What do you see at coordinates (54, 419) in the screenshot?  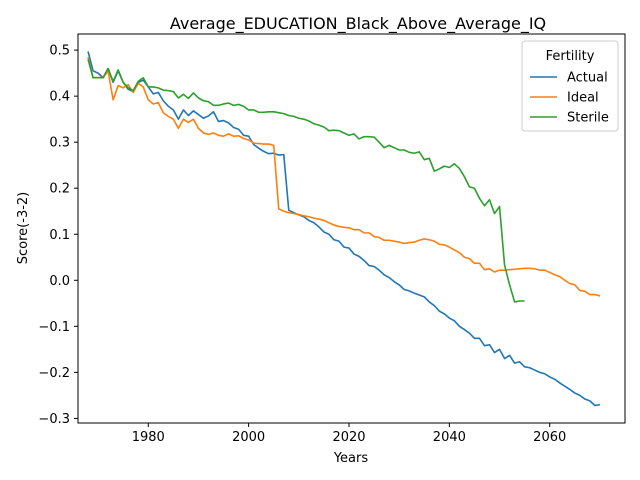 I see `y-tick-label: −0.3` at bounding box center [54, 419].